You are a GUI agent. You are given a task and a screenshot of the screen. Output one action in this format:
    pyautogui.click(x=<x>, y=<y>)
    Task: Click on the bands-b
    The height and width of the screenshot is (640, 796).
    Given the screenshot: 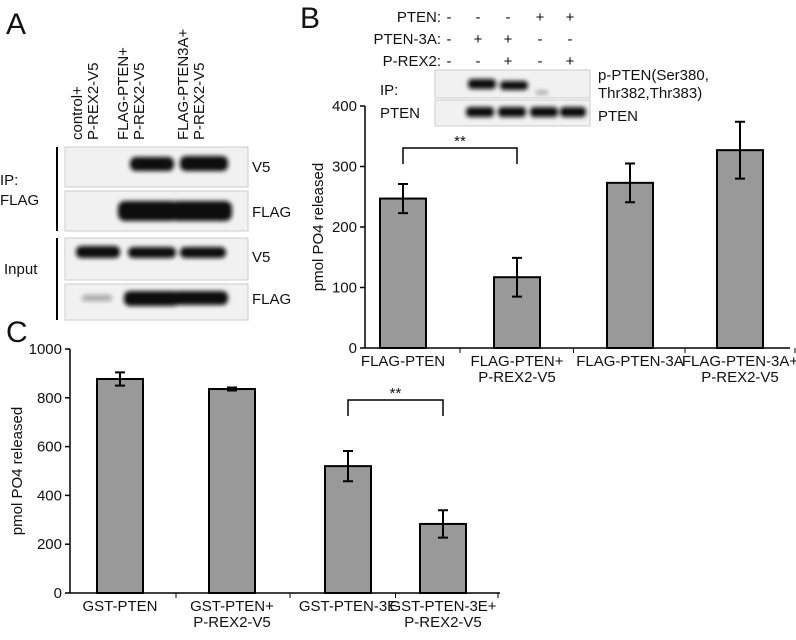 What is the action you would take?
    pyautogui.click(x=526, y=98)
    